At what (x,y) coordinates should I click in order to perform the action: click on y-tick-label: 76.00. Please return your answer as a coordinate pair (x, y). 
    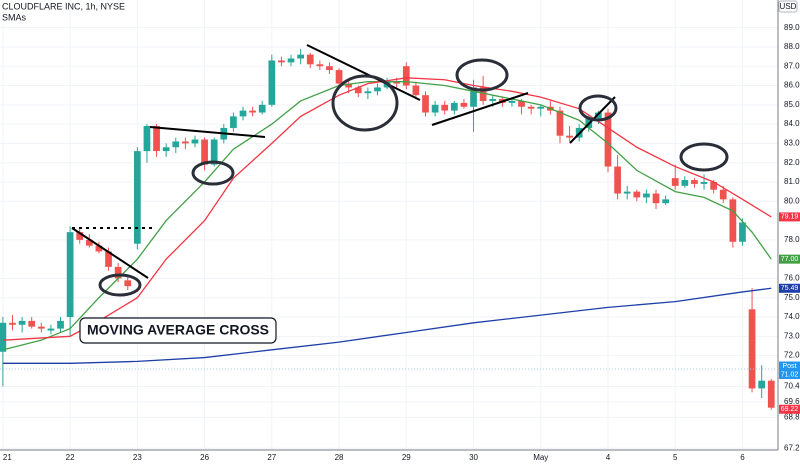
    Looking at the image, I should click on (792, 278).